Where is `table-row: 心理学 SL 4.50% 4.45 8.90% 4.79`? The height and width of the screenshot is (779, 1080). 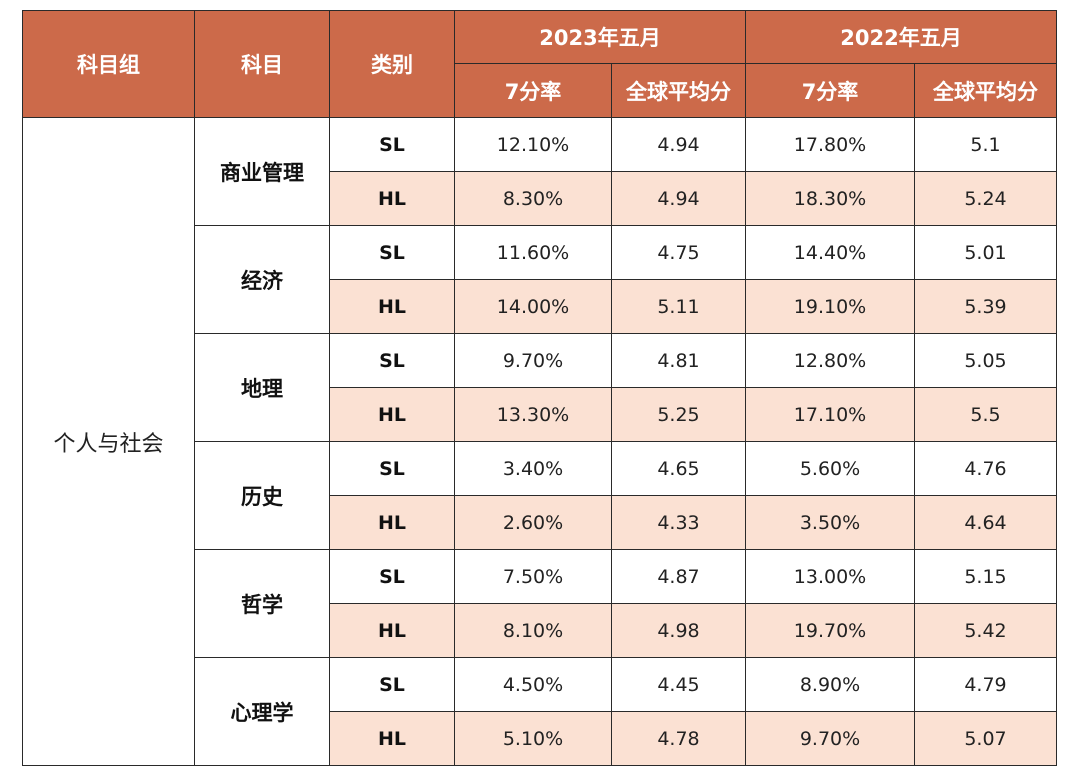
table-row: 心理学 SL 4.50% 4.45 8.90% 4.79 is located at coordinates (540, 711).